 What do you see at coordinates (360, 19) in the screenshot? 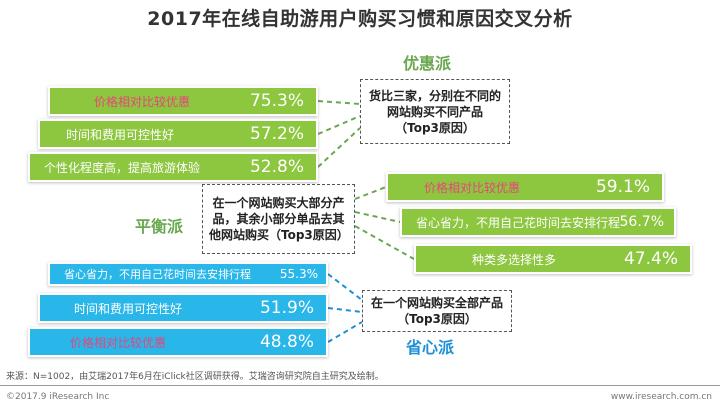
I see `chart-title: 2017年在线自助游用户购买习惯和原因交叉分析` at bounding box center [360, 19].